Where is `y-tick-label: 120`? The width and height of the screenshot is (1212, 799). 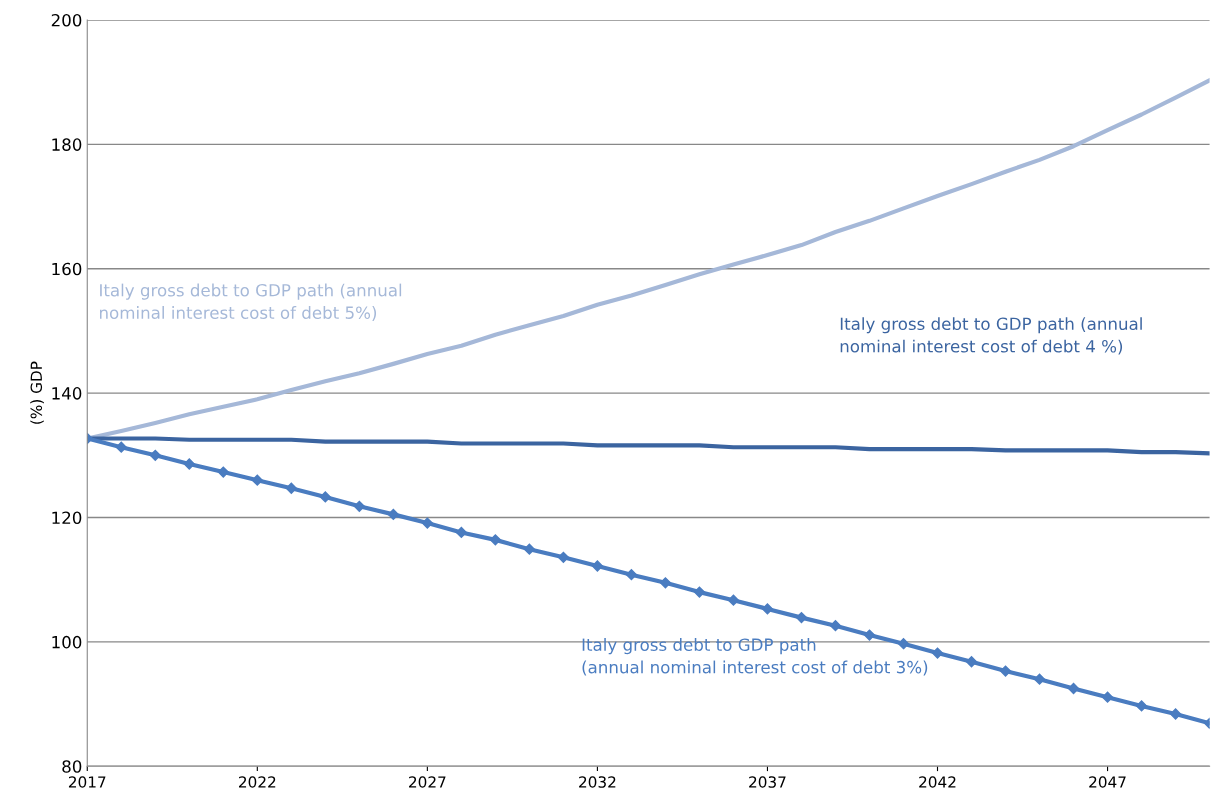 y-tick-label: 120 is located at coordinates (67, 518).